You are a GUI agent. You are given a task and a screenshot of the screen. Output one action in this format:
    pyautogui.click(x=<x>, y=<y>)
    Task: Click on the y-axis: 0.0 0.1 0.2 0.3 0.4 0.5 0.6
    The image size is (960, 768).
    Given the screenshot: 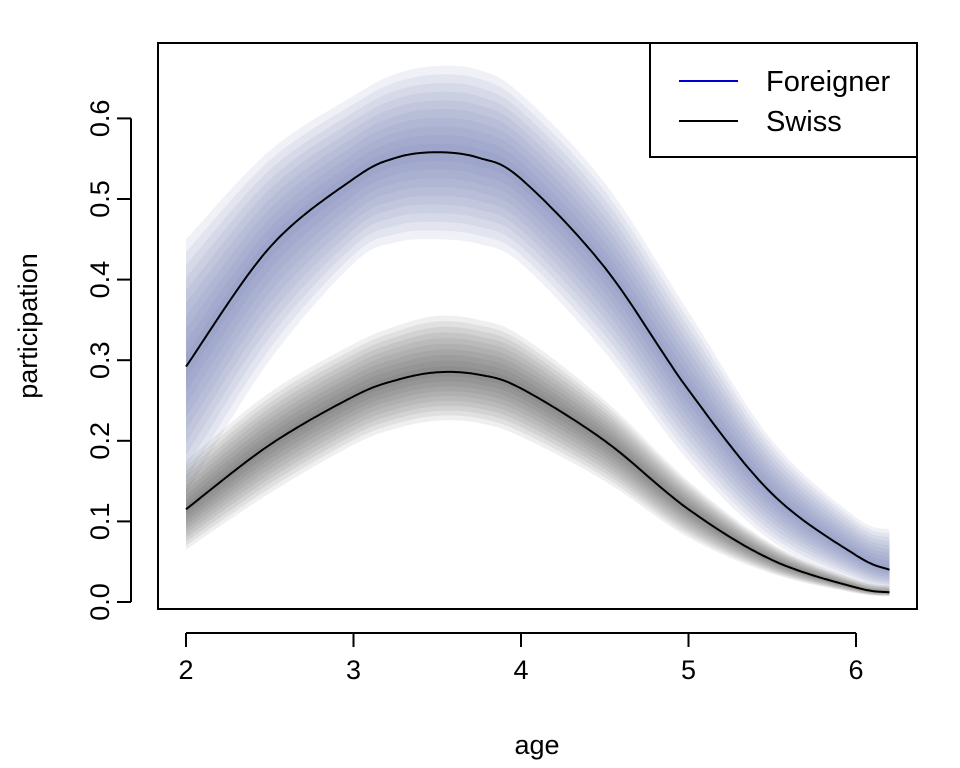 What is the action you would take?
    pyautogui.click(x=108, y=360)
    